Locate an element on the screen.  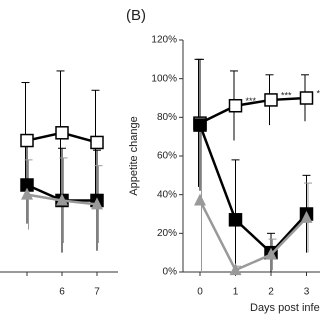
y-tick-label: 120% is located at coordinates (164, 40).